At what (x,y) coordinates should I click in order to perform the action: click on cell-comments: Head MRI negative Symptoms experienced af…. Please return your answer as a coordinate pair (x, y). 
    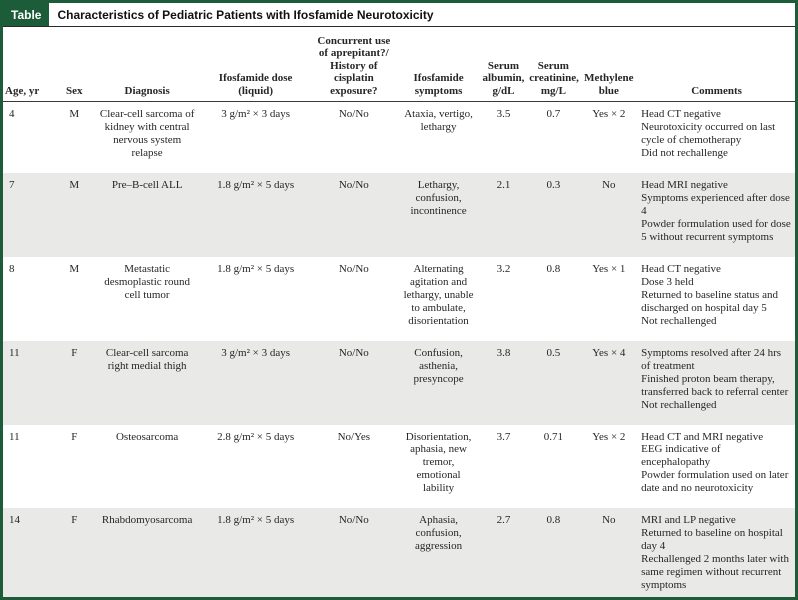
    Looking at the image, I should click on (716, 215).